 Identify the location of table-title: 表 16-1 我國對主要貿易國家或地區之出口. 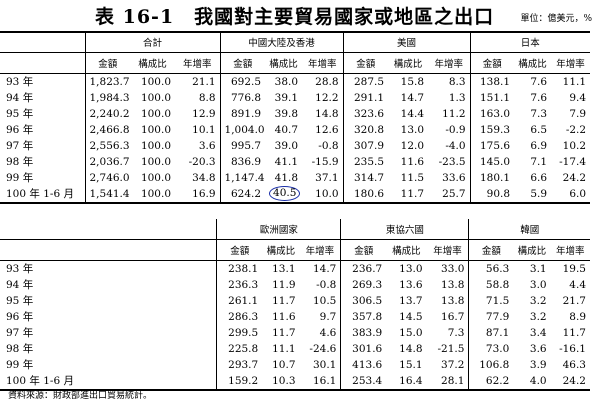
(295, 17).